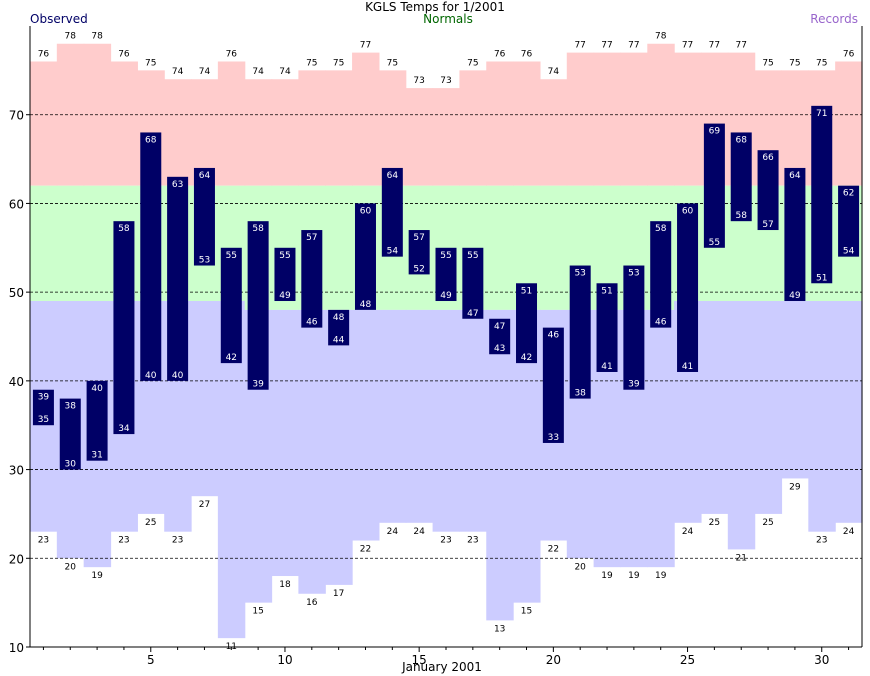 Image resolution: width=870 pixels, height=676 pixels. What do you see at coordinates (472, 256) in the screenshot?
I see `observed-high-label: 55` at bounding box center [472, 256].